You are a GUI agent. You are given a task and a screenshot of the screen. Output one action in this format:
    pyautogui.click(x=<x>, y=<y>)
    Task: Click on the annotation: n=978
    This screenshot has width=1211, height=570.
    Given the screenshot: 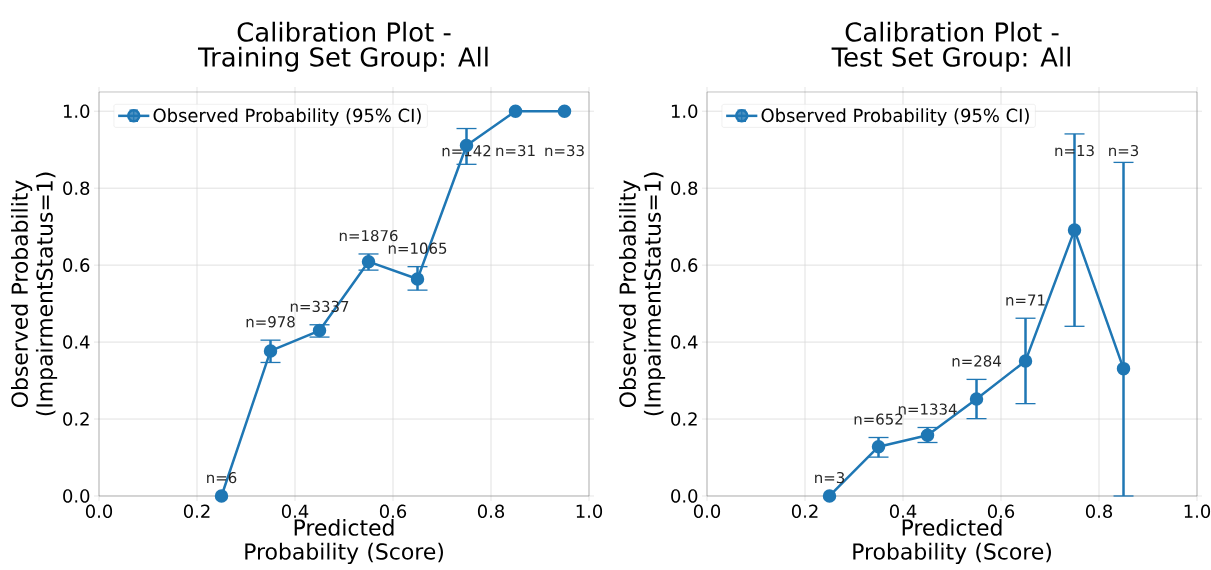 What is the action you would take?
    pyautogui.click(x=270, y=322)
    